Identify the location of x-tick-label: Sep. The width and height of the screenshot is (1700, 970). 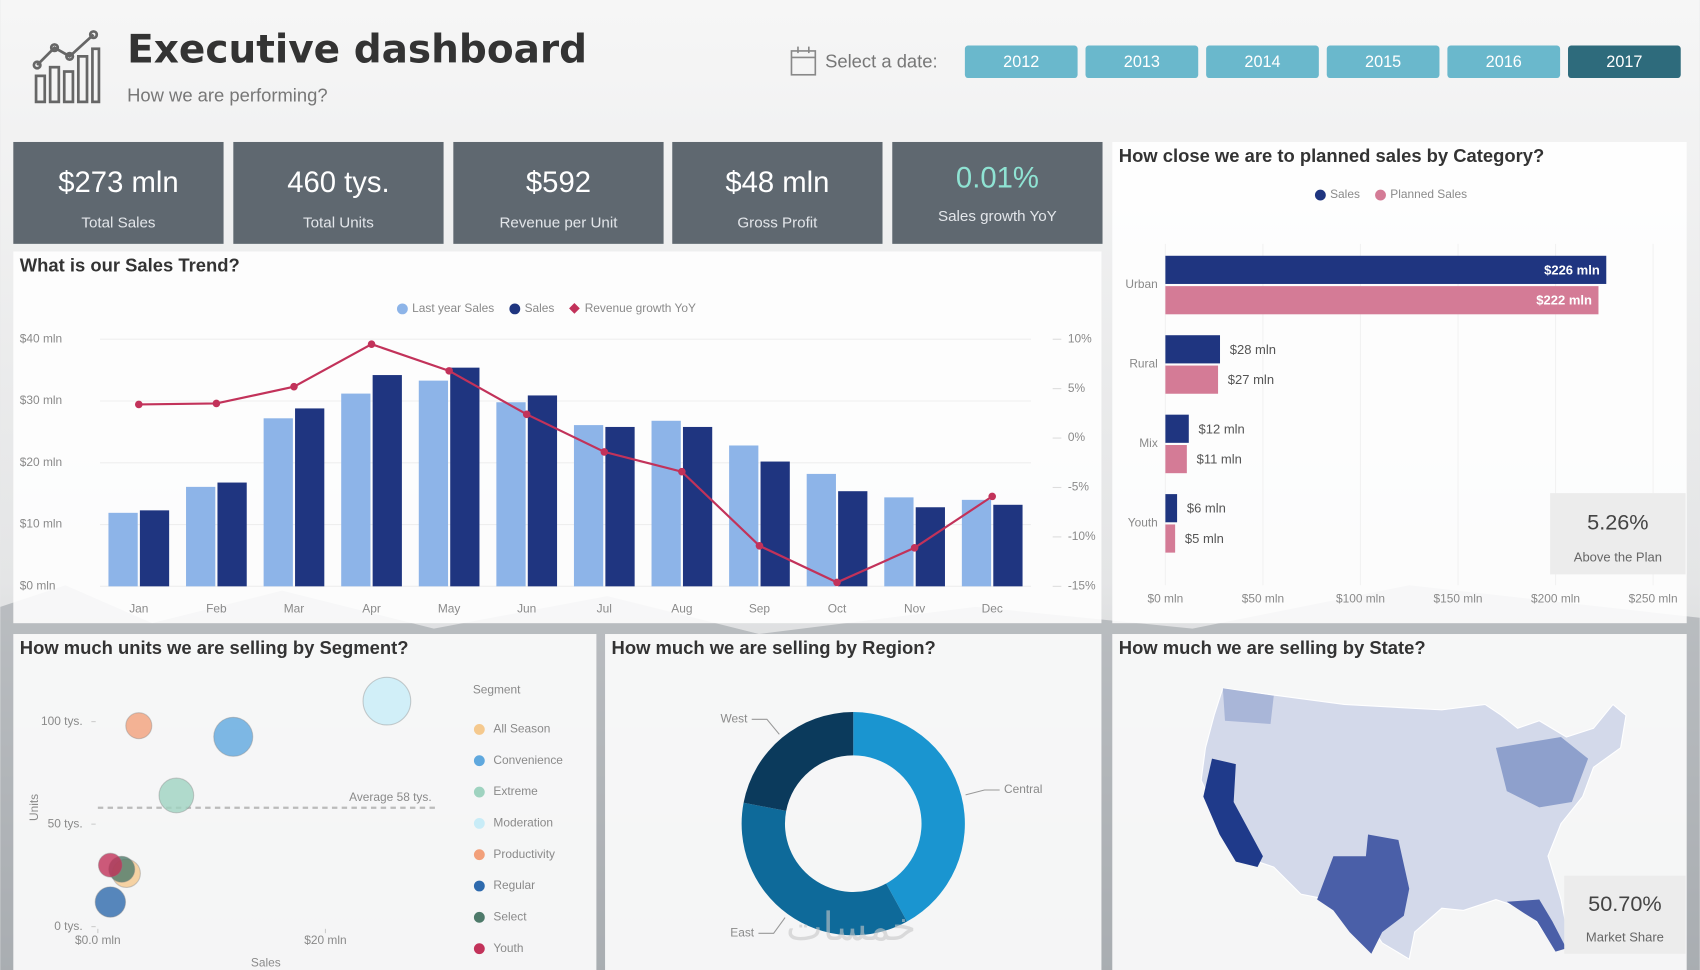
(760, 608).